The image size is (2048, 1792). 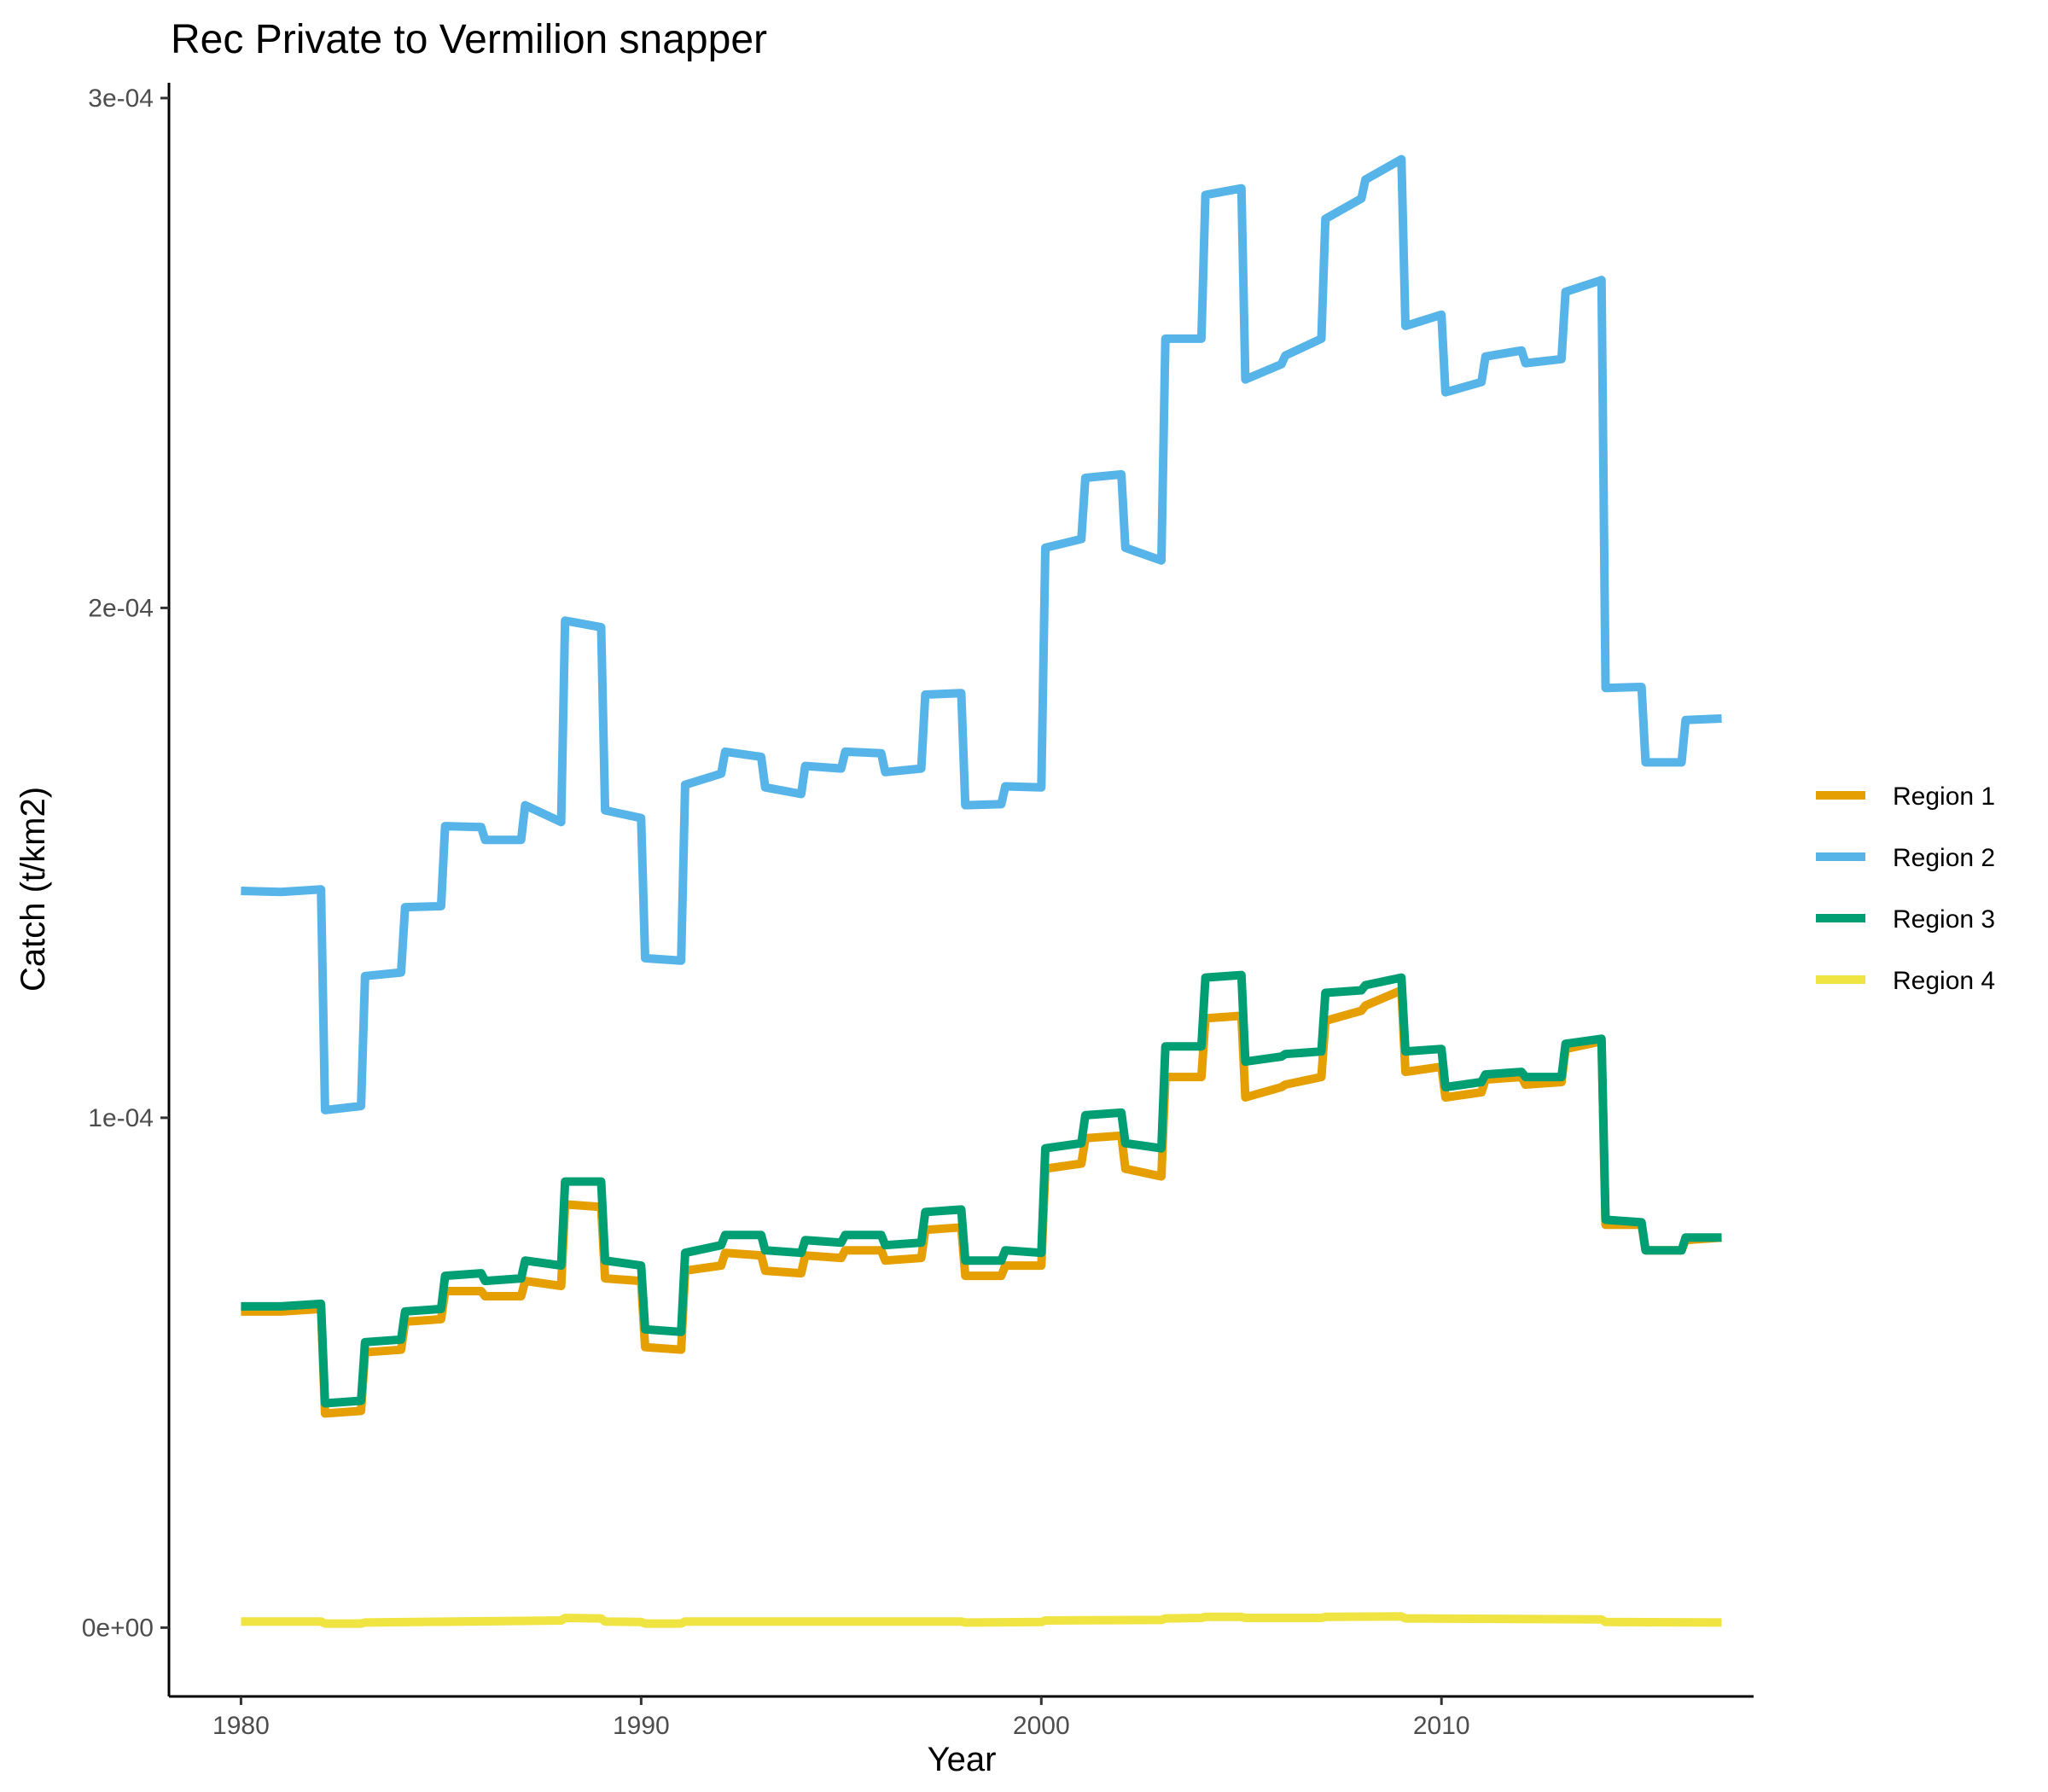 What do you see at coordinates (241, 1726) in the screenshot?
I see `x-tick-label: 1980` at bounding box center [241, 1726].